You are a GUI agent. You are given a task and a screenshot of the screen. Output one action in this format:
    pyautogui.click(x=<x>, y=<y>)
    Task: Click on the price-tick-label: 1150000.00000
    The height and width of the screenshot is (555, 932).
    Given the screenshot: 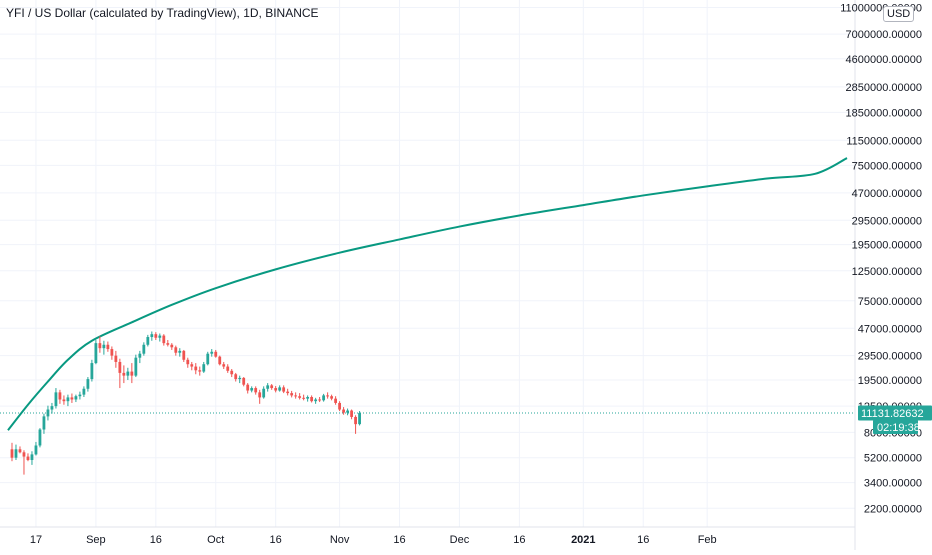 What is the action you would take?
    pyautogui.click(x=884, y=141)
    